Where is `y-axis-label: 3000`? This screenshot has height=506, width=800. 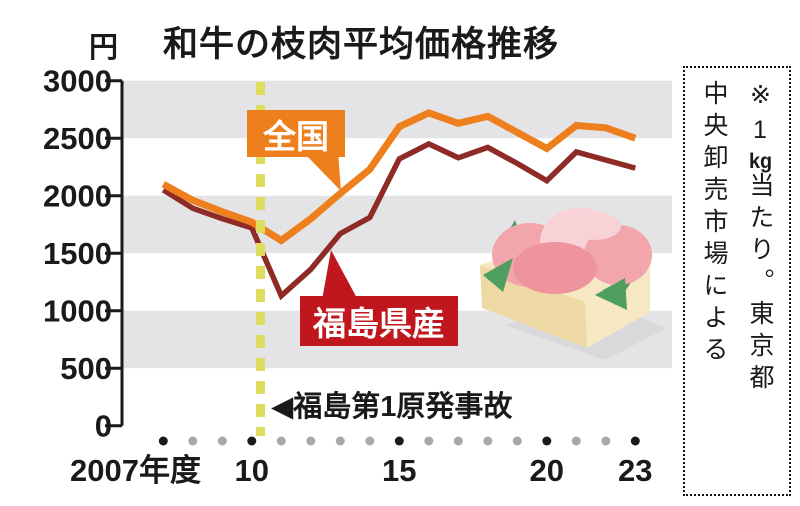
y-axis-label: 3000 is located at coordinates (77, 81).